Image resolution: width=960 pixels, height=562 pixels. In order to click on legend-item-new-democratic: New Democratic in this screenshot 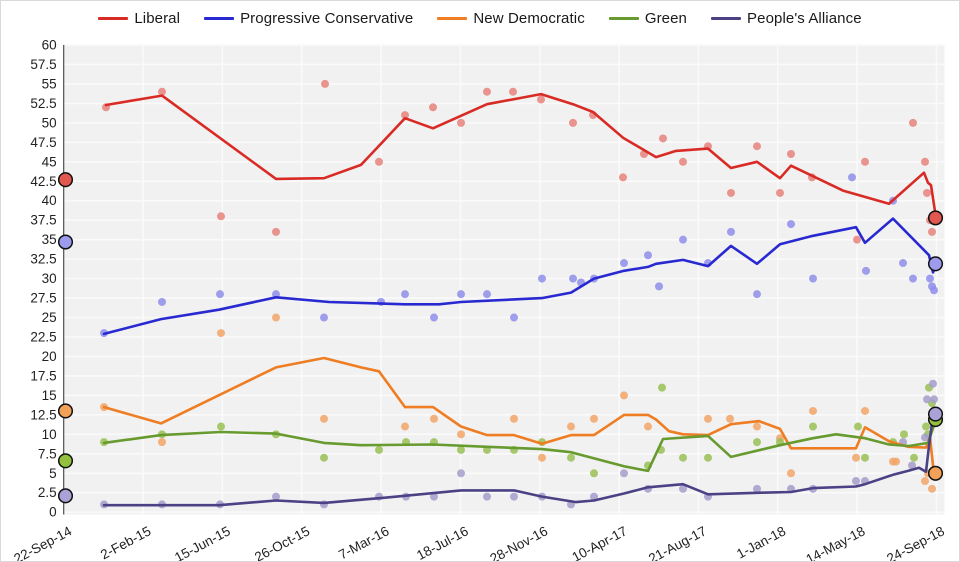, I will do `click(511, 18)`.